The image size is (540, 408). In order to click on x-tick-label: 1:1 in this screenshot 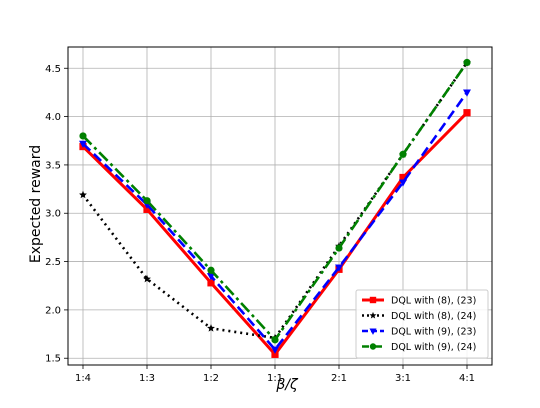, I will do `click(275, 378)`.